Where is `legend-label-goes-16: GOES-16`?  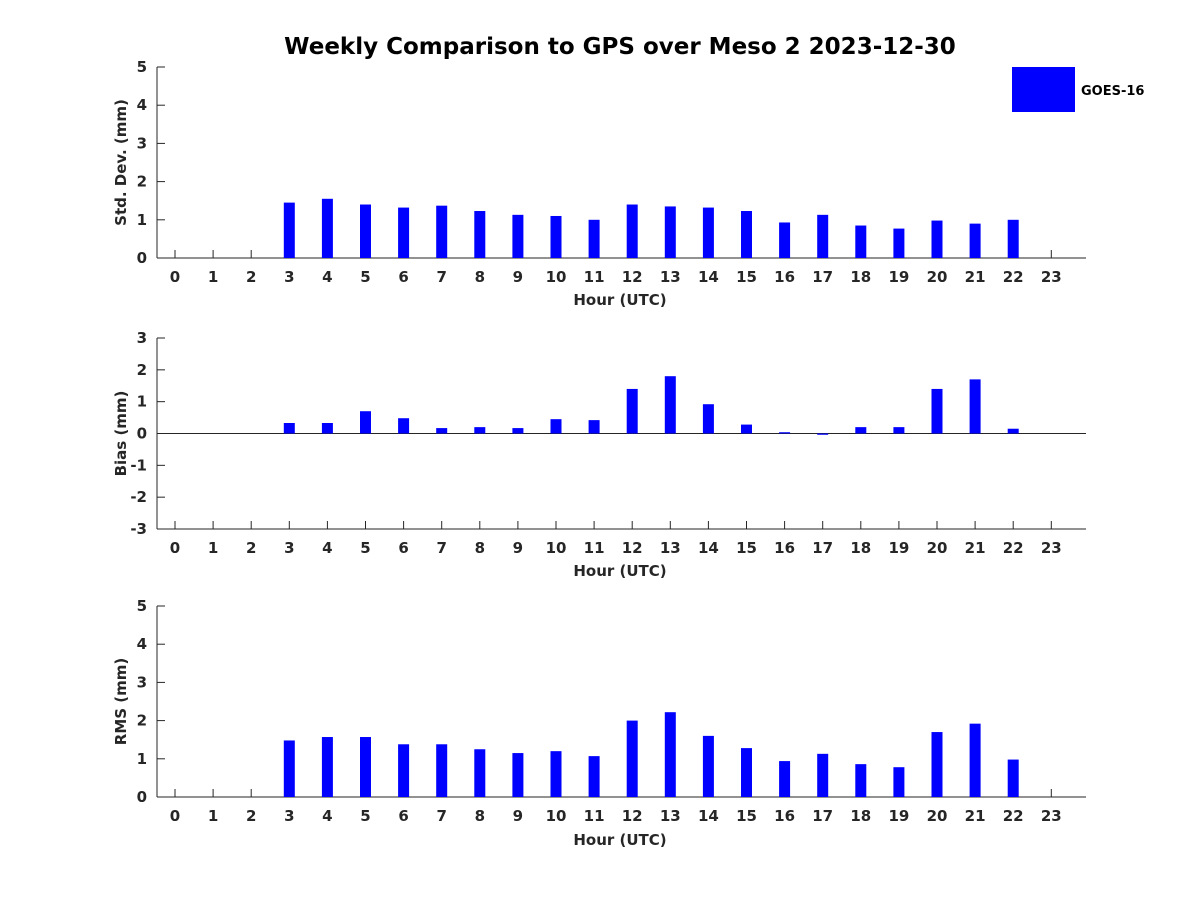
legend-label-goes-16: GOES-16 is located at coordinates (1112, 91).